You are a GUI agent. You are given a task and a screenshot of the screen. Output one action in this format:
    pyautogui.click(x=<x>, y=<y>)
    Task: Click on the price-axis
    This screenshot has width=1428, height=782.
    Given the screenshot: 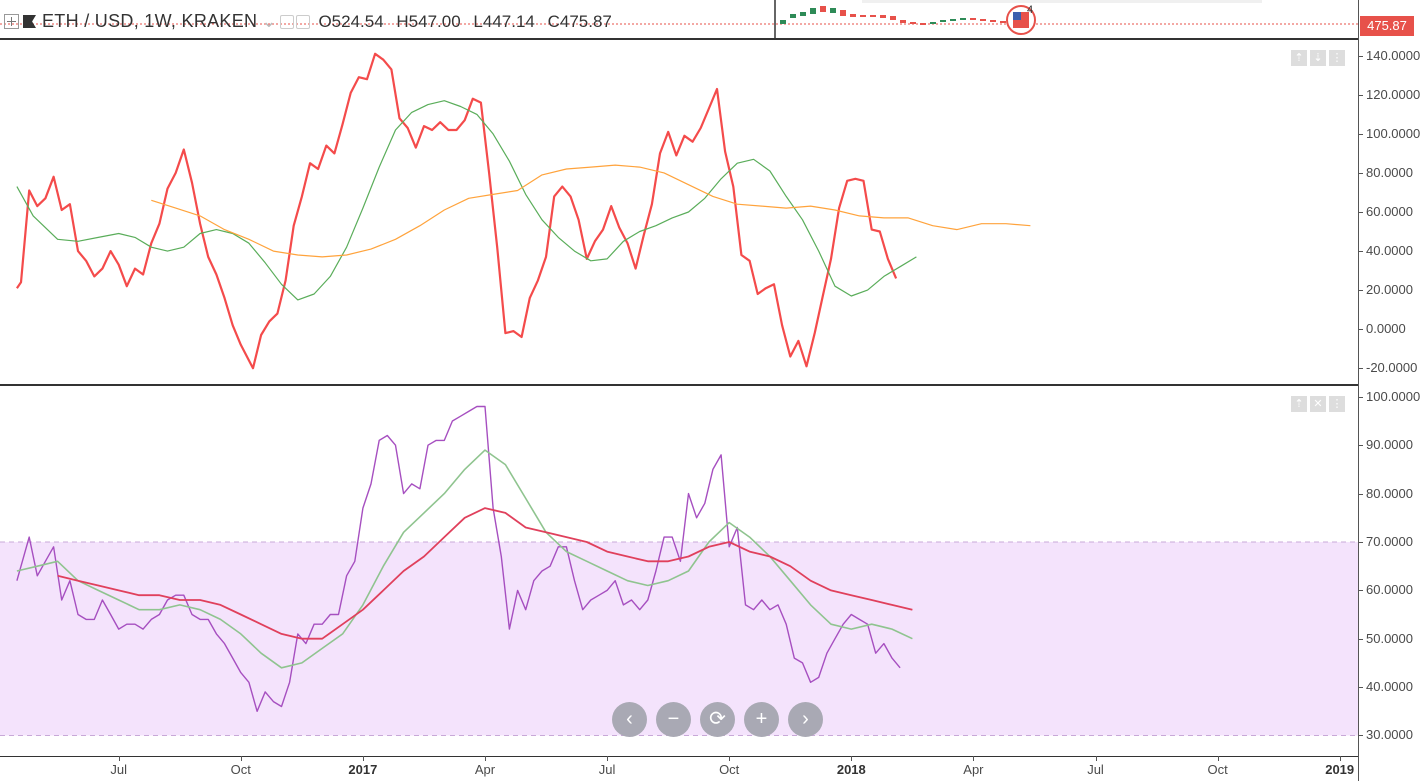 What is the action you would take?
    pyautogui.click(x=1393, y=390)
    